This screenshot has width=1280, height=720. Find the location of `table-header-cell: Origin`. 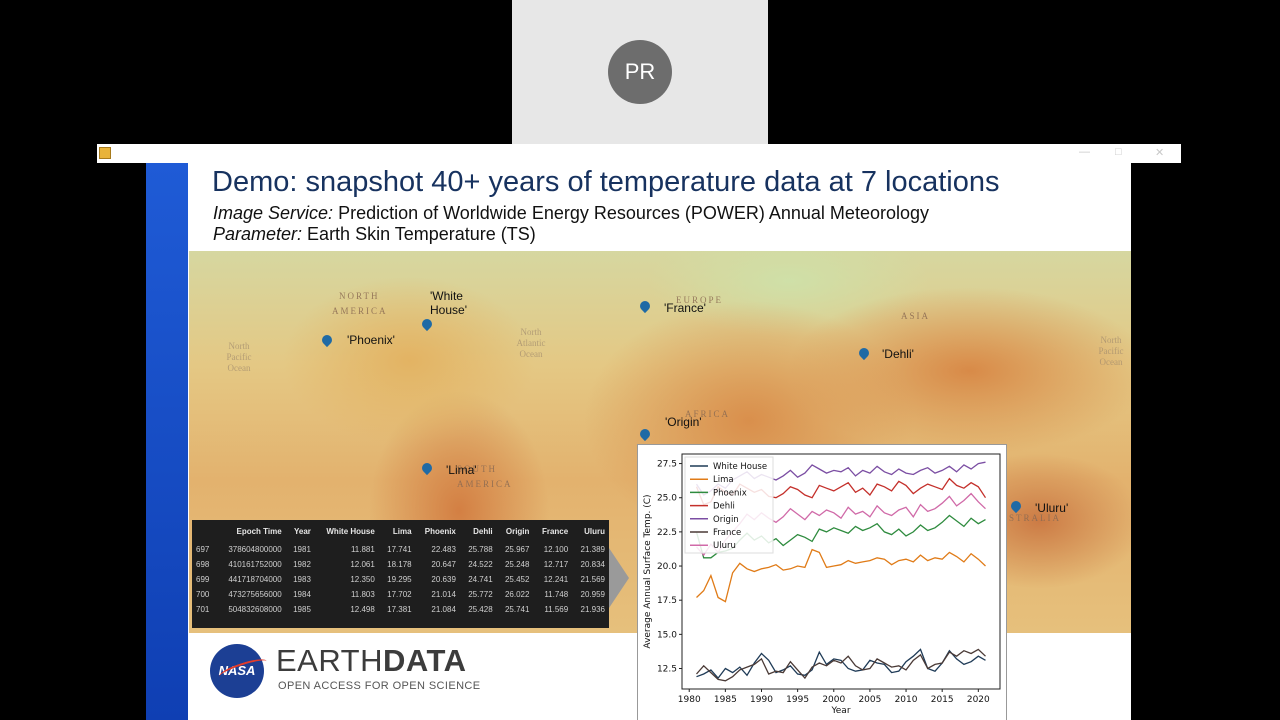

table-header-cell: Origin is located at coordinates (517, 531).